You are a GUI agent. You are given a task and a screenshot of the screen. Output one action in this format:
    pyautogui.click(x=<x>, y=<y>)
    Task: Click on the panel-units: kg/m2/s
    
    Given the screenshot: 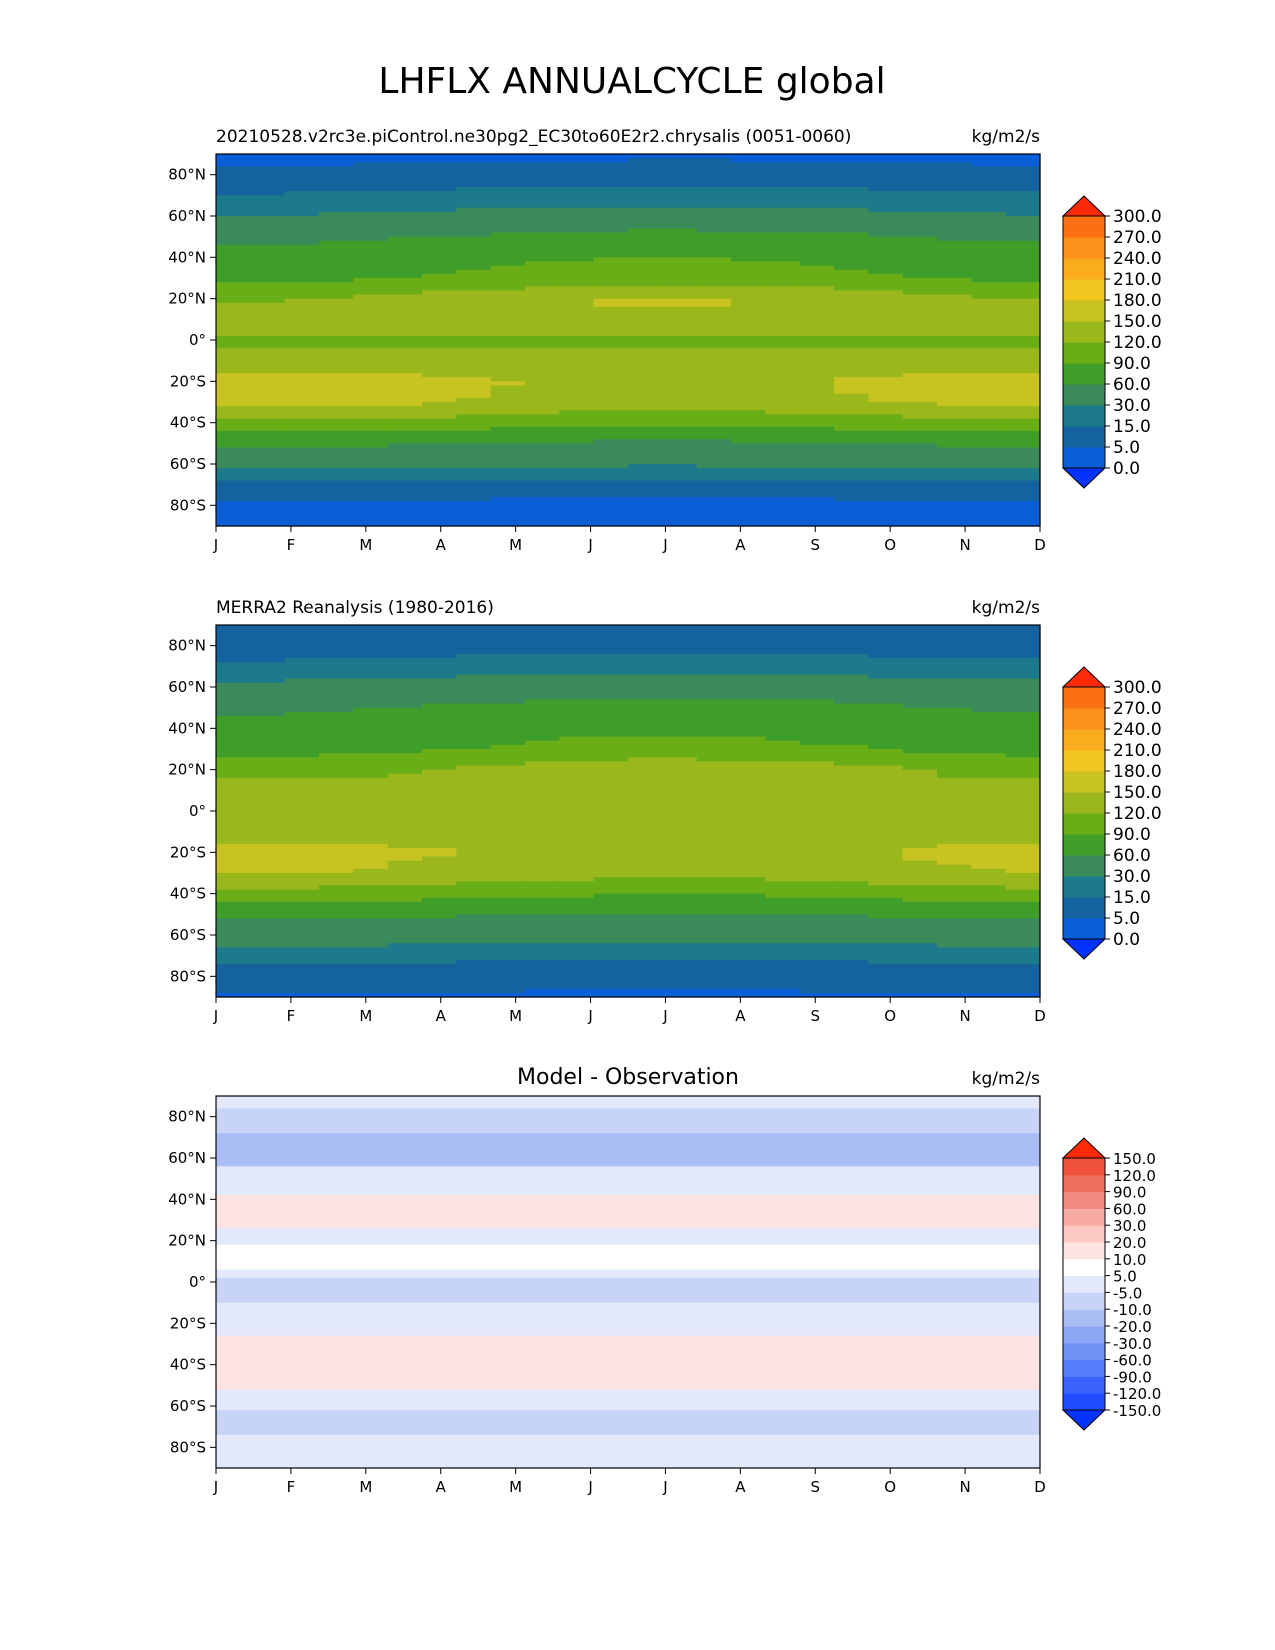 What is the action you would take?
    pyautogui.click(x=1006, y=137)
    